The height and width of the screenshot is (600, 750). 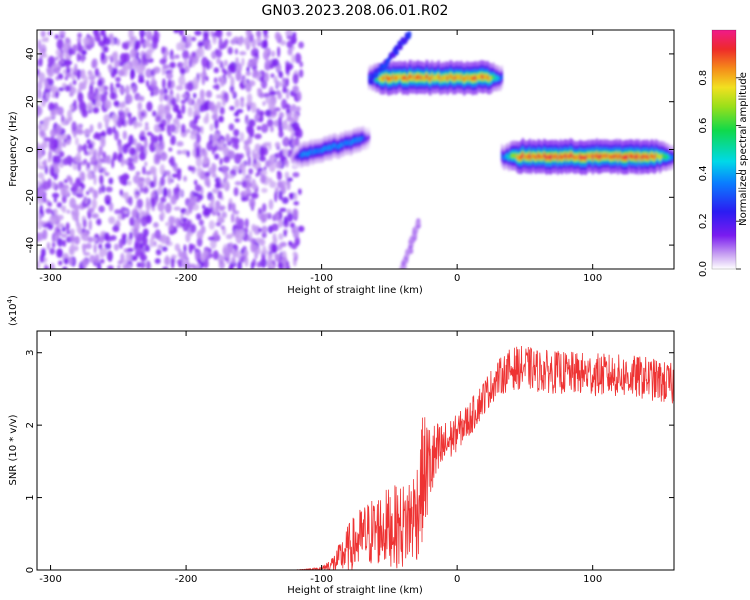 I want to click on y-tick-label: 0, so click(x=30, y=570).